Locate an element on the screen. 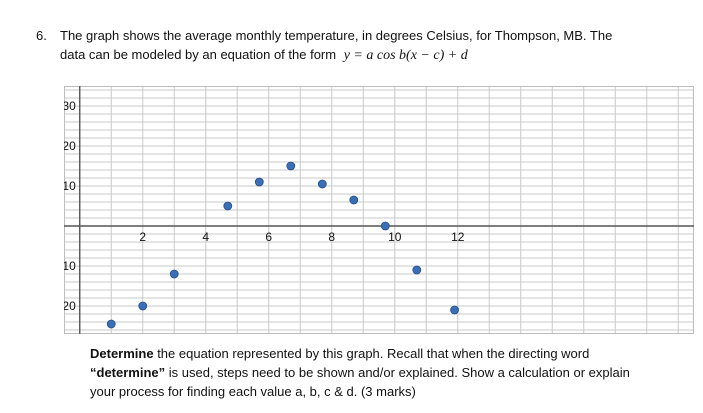 Image resolution: width=703 pixels, height=413 pixels. question-number: 6. is located at coordinates (41, 35).